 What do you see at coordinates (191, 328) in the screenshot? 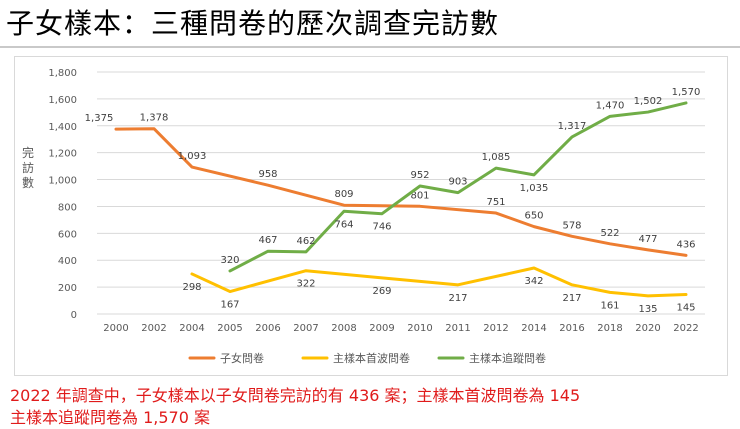
I see `x-tick-label: 2004` at bounding box center [191, 328].